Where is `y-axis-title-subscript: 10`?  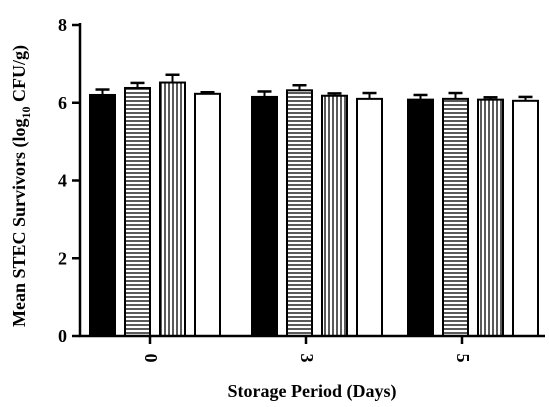 y-axis-title-subscript: 10 is located at coordinates (26, 112).